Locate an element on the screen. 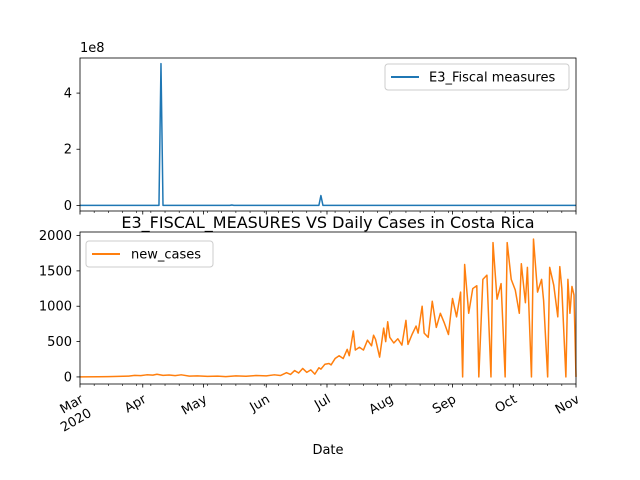  bottom-x-tick-label-6: Sep is located at coordinates (444, 404).